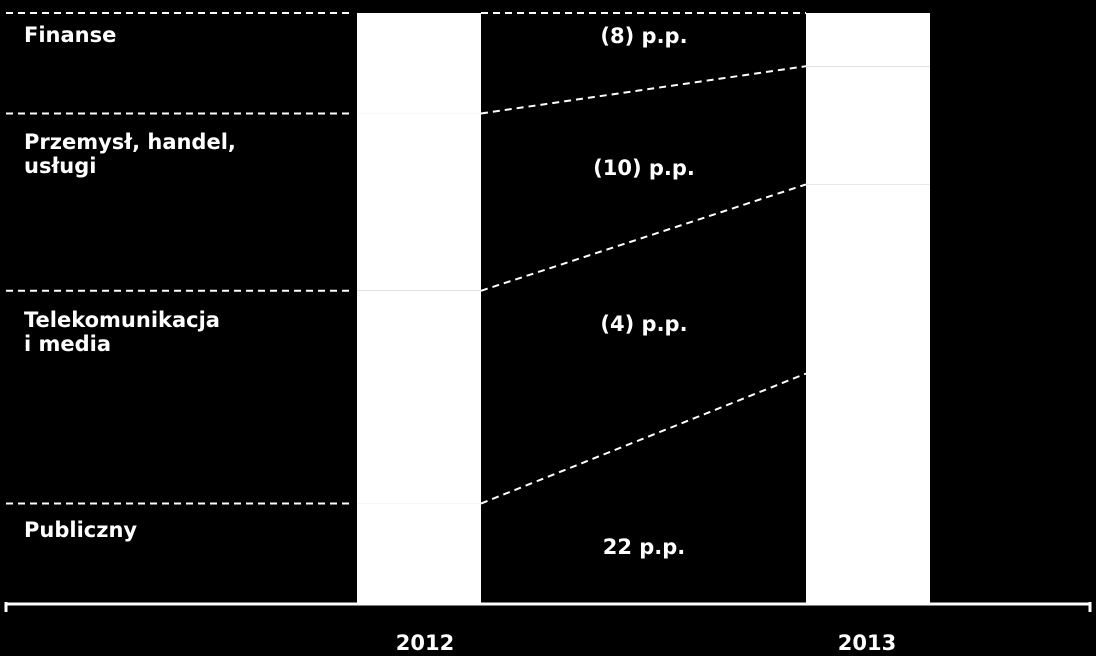  I want to click on segment-label-line: usługi, so click(60, 166).